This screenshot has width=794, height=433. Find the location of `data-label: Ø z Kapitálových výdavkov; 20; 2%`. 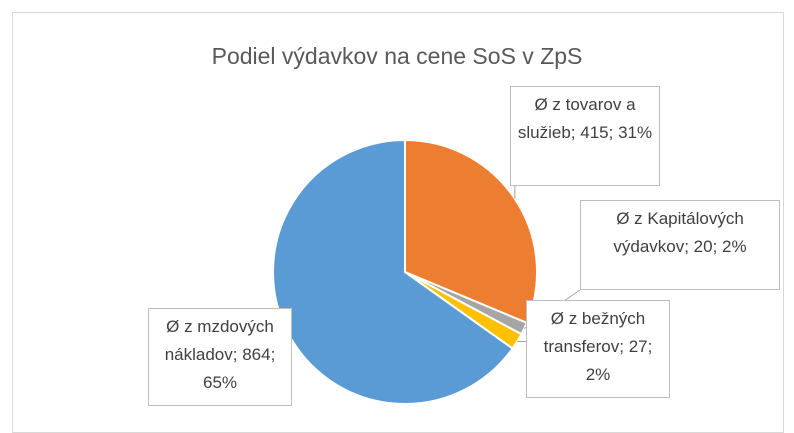

data-label: Ø z Kapitálových výdavkov; 20; 2% is located at coordinates (680, 245).